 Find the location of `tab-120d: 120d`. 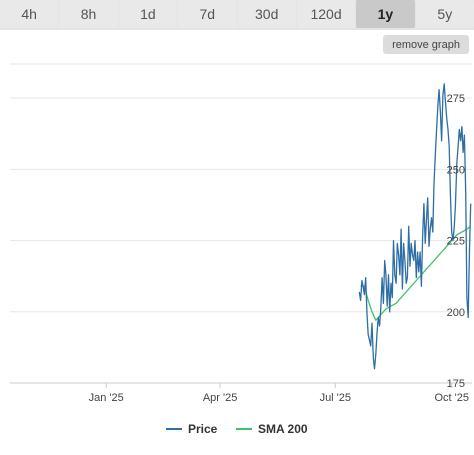

tab-120d: 120d is located at coordinates (326, 14).